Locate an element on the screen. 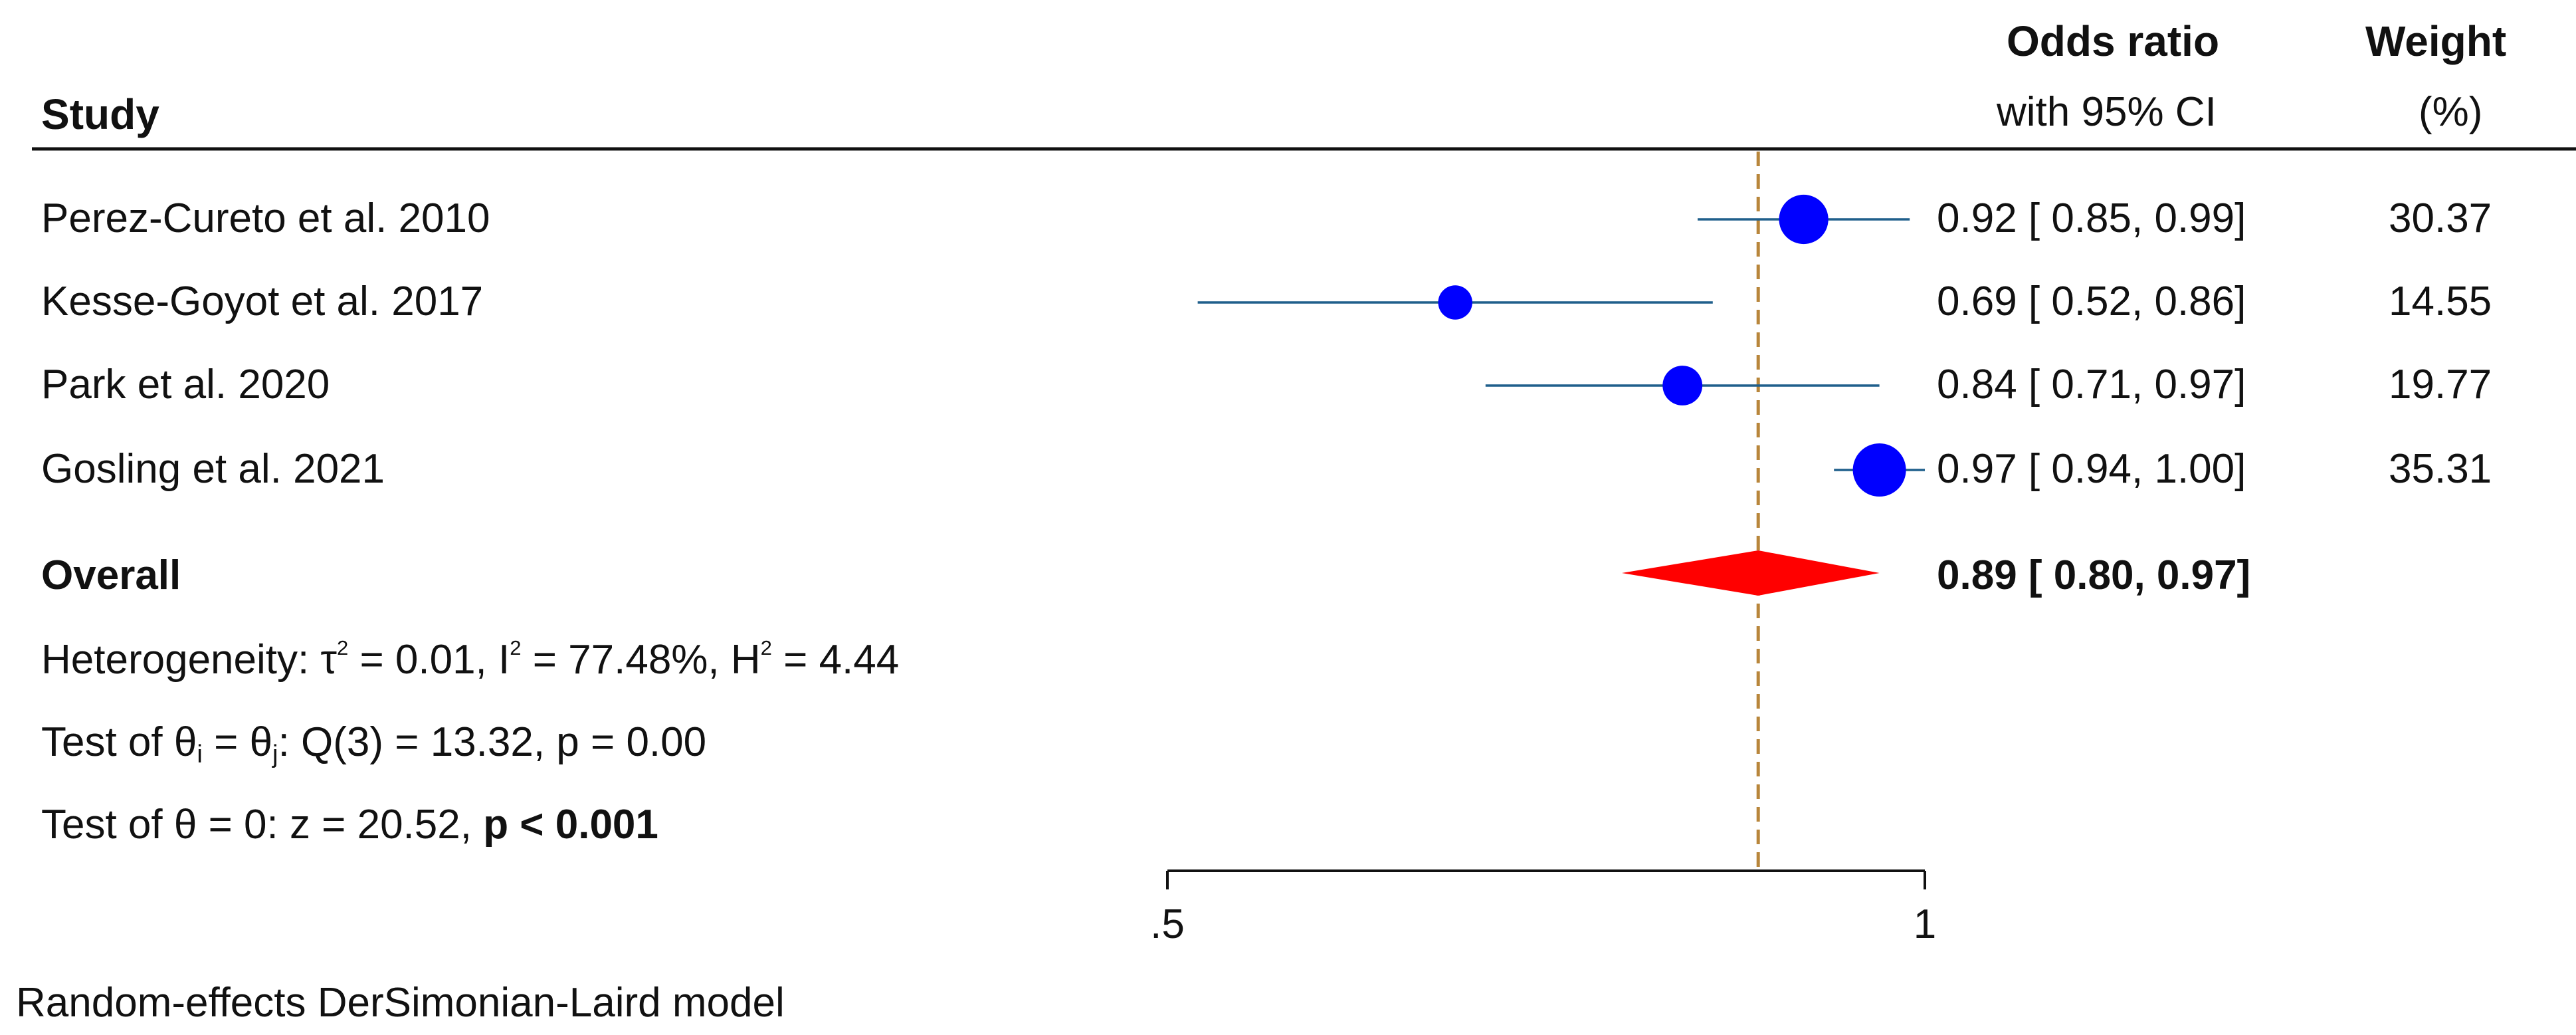 This screenshot has height=1035, width=2576. study-weight: 14.55 is located at coordinates (2440, 301).